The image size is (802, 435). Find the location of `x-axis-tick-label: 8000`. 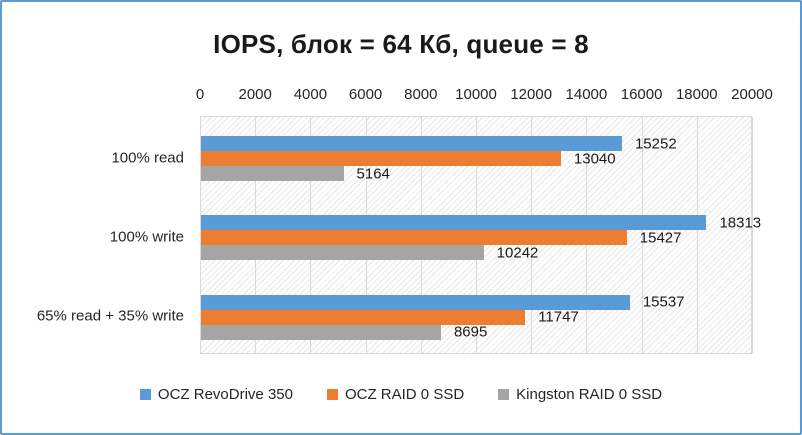

x-axis-tick-label: 8000 is located at coordinates (421, 94).